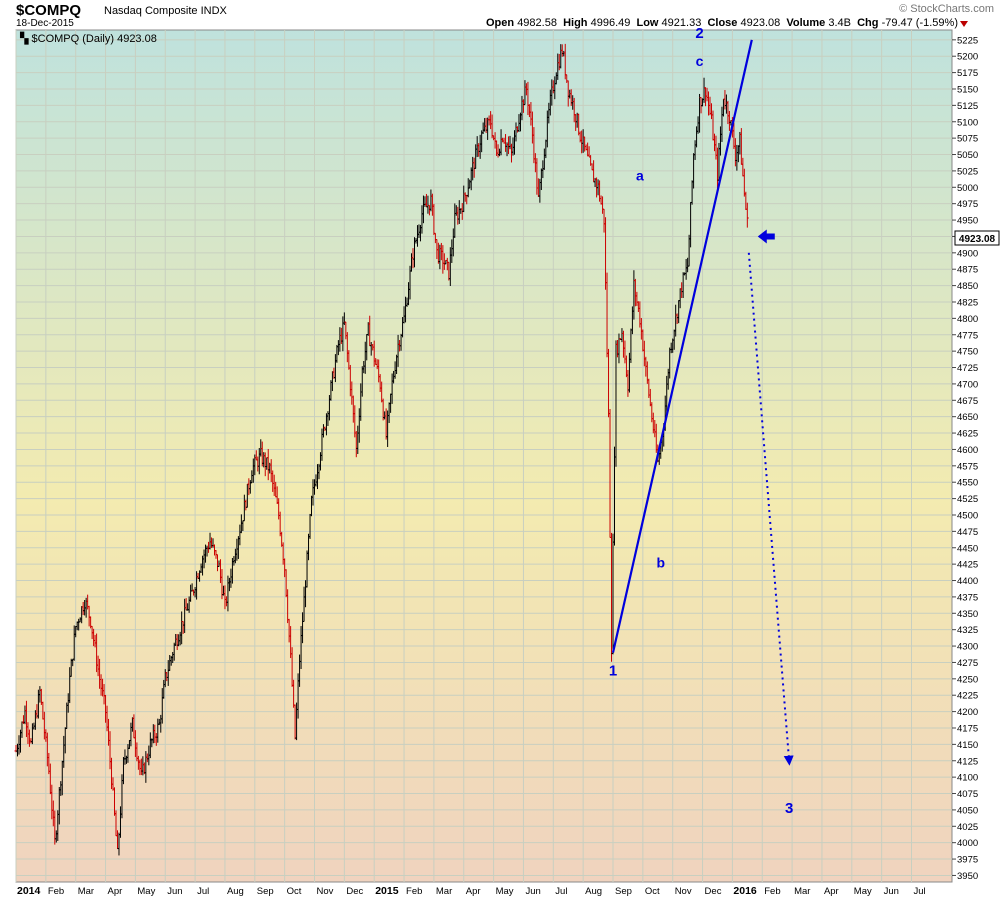 The height and width of the screenshot is (900, 1000). What do you see at coordinates (967, 384) in the screenshot?
I see `y-tick-label: 4700` at bounding box center [967, 384].